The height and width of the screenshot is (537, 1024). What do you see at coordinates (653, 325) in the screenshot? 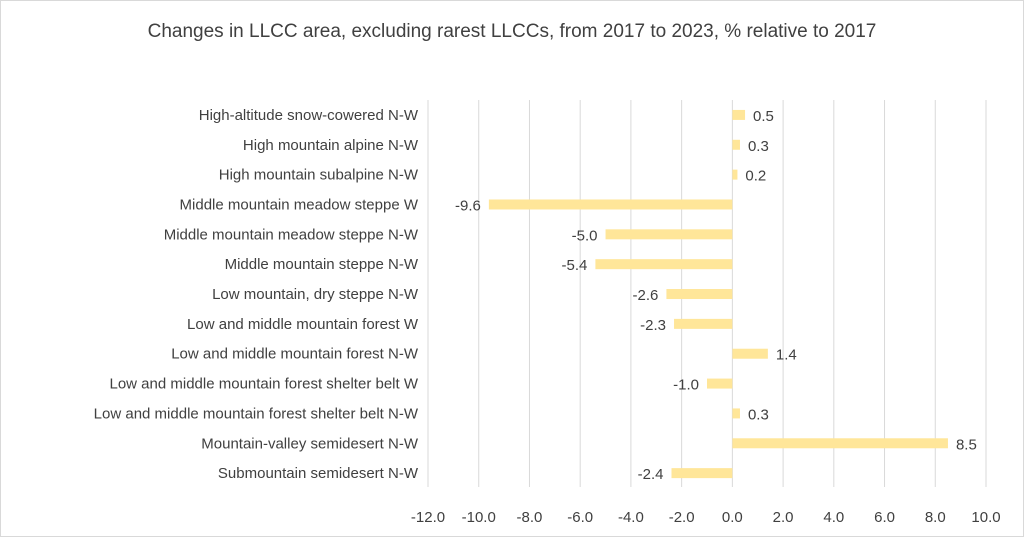
I see `data-label: -2.3` at bounding box center [653, 325].